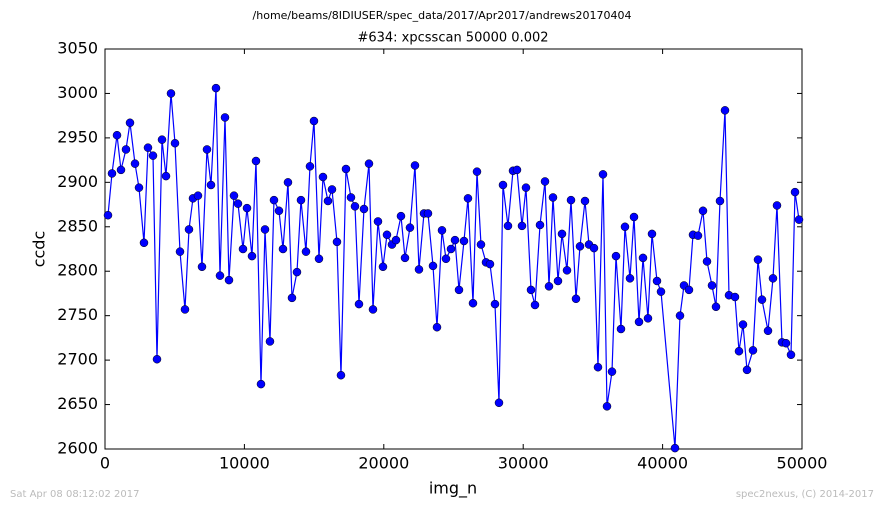 The image size is (884, 513). What do you see at coordinates (77, 48) in the screenshot?
I see `y-tick-label: 3050` at bounding box center [77, 48].